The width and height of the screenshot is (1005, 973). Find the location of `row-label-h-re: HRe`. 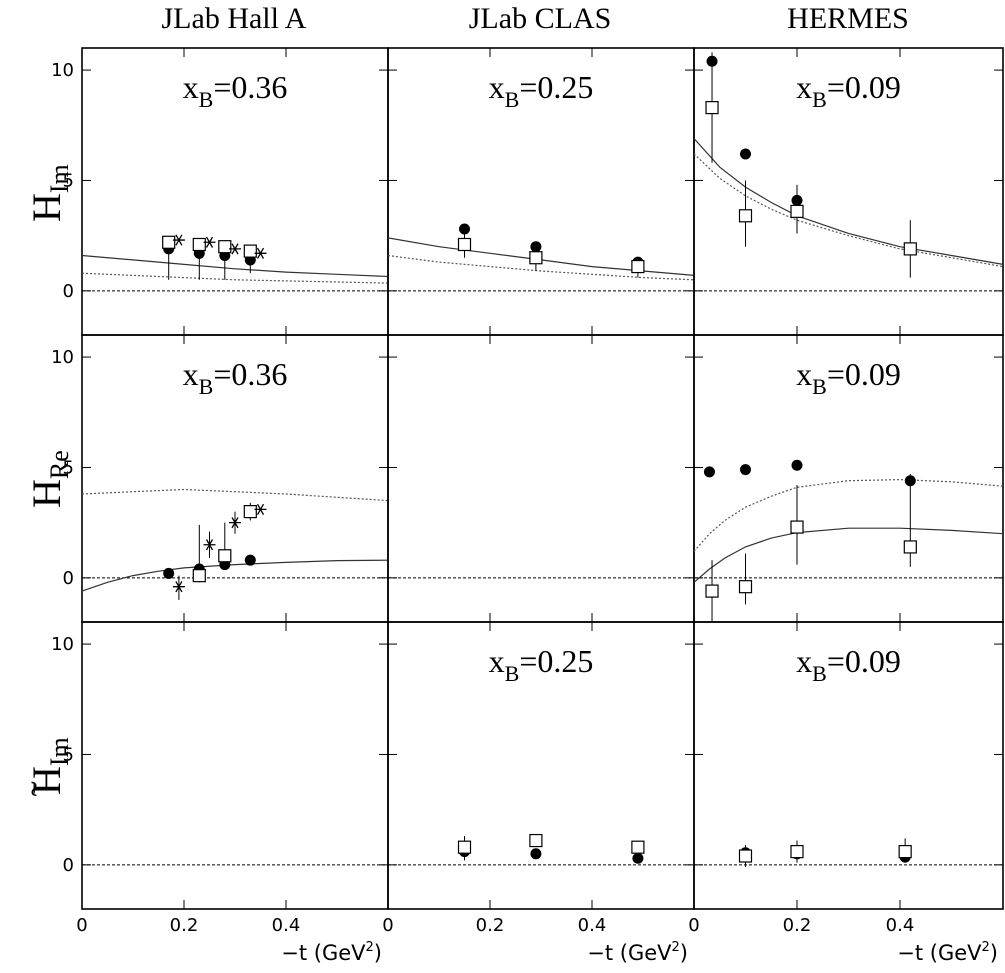

row-label-h-re: HRe is located at coordinates (49, 479).